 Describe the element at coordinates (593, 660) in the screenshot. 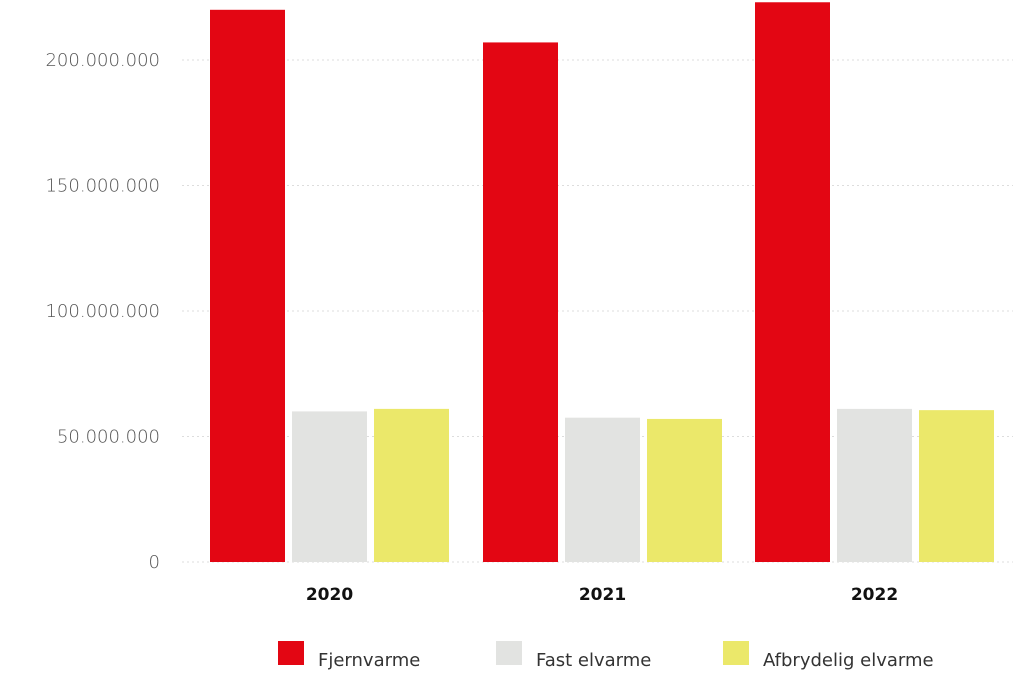

I see `legend-label-fast-elvarme: Fast elvarme` at that location.